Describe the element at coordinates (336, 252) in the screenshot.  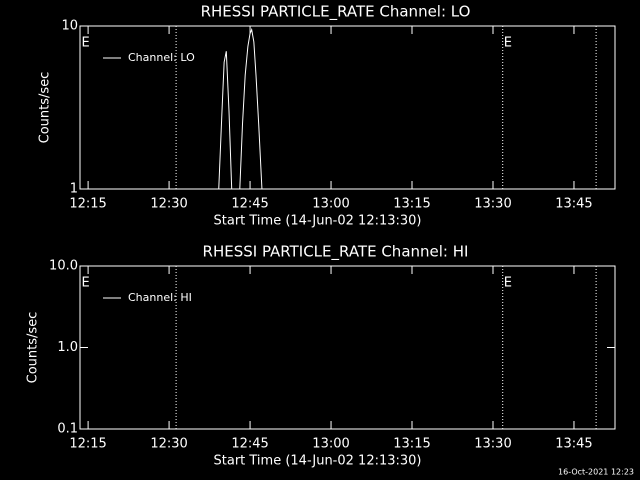
I see `chart-title: RHESSI PARTICLE_RATE Channel: HI` at that location.